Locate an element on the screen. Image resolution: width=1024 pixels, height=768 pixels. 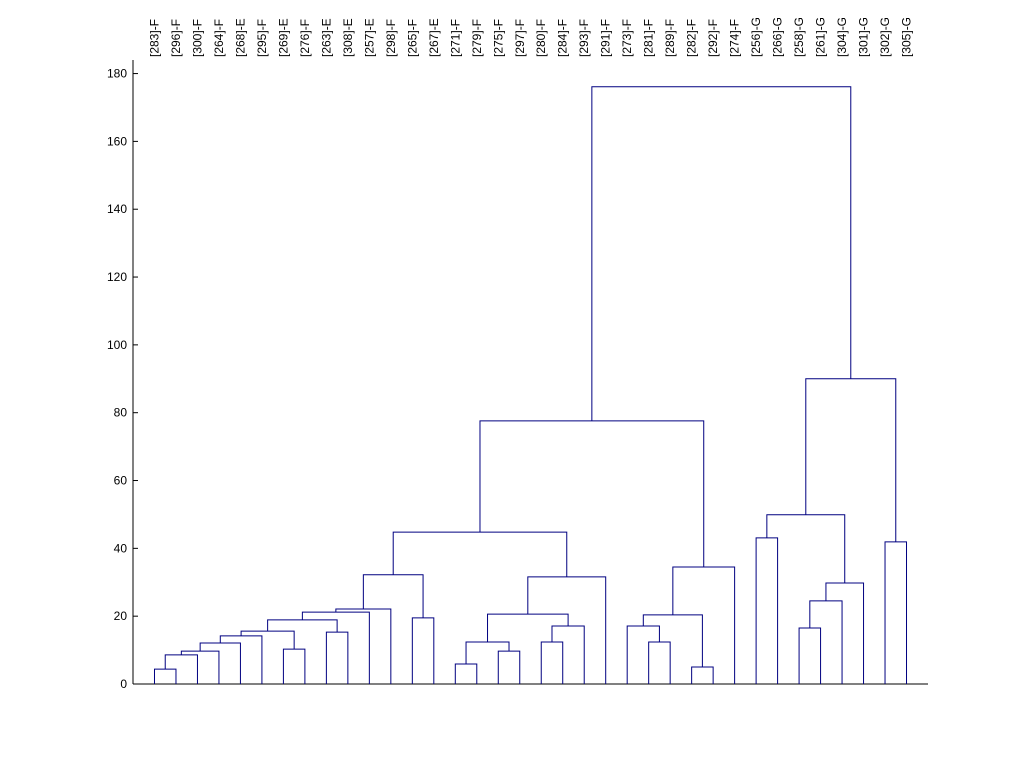
leaf-label: [274]-F is located at coordinates (735, 38).